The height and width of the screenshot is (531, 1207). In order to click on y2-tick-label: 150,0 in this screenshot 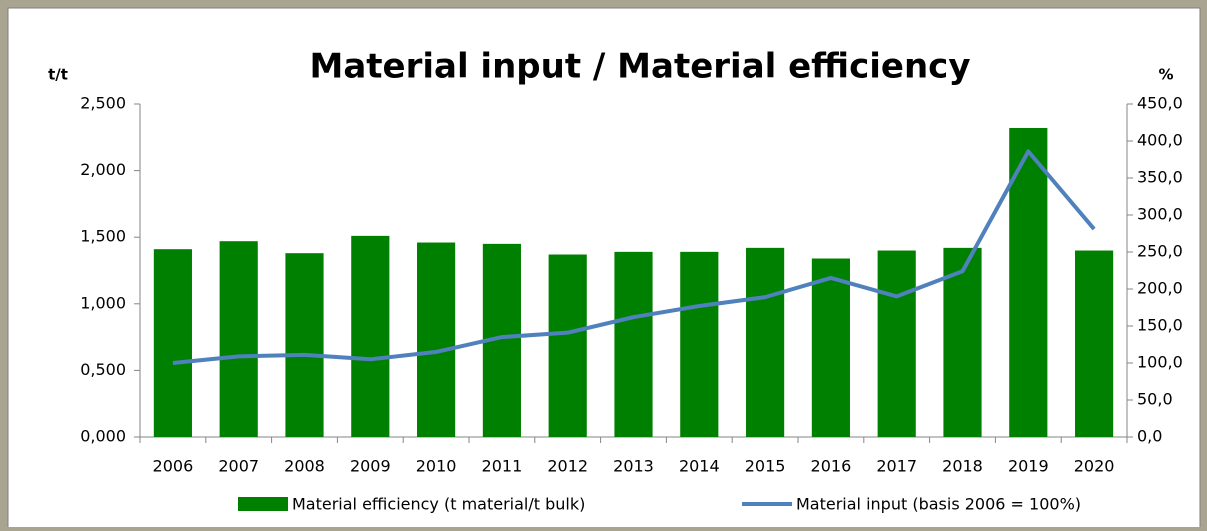, I will do `click(1160, 325)`.